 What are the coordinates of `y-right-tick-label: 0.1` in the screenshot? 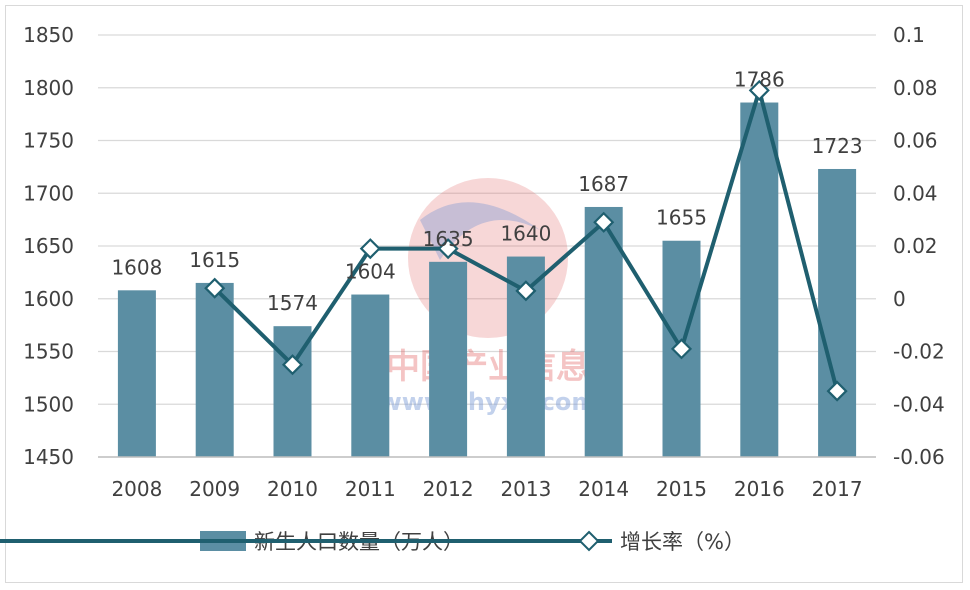 It's located at (909, 35).